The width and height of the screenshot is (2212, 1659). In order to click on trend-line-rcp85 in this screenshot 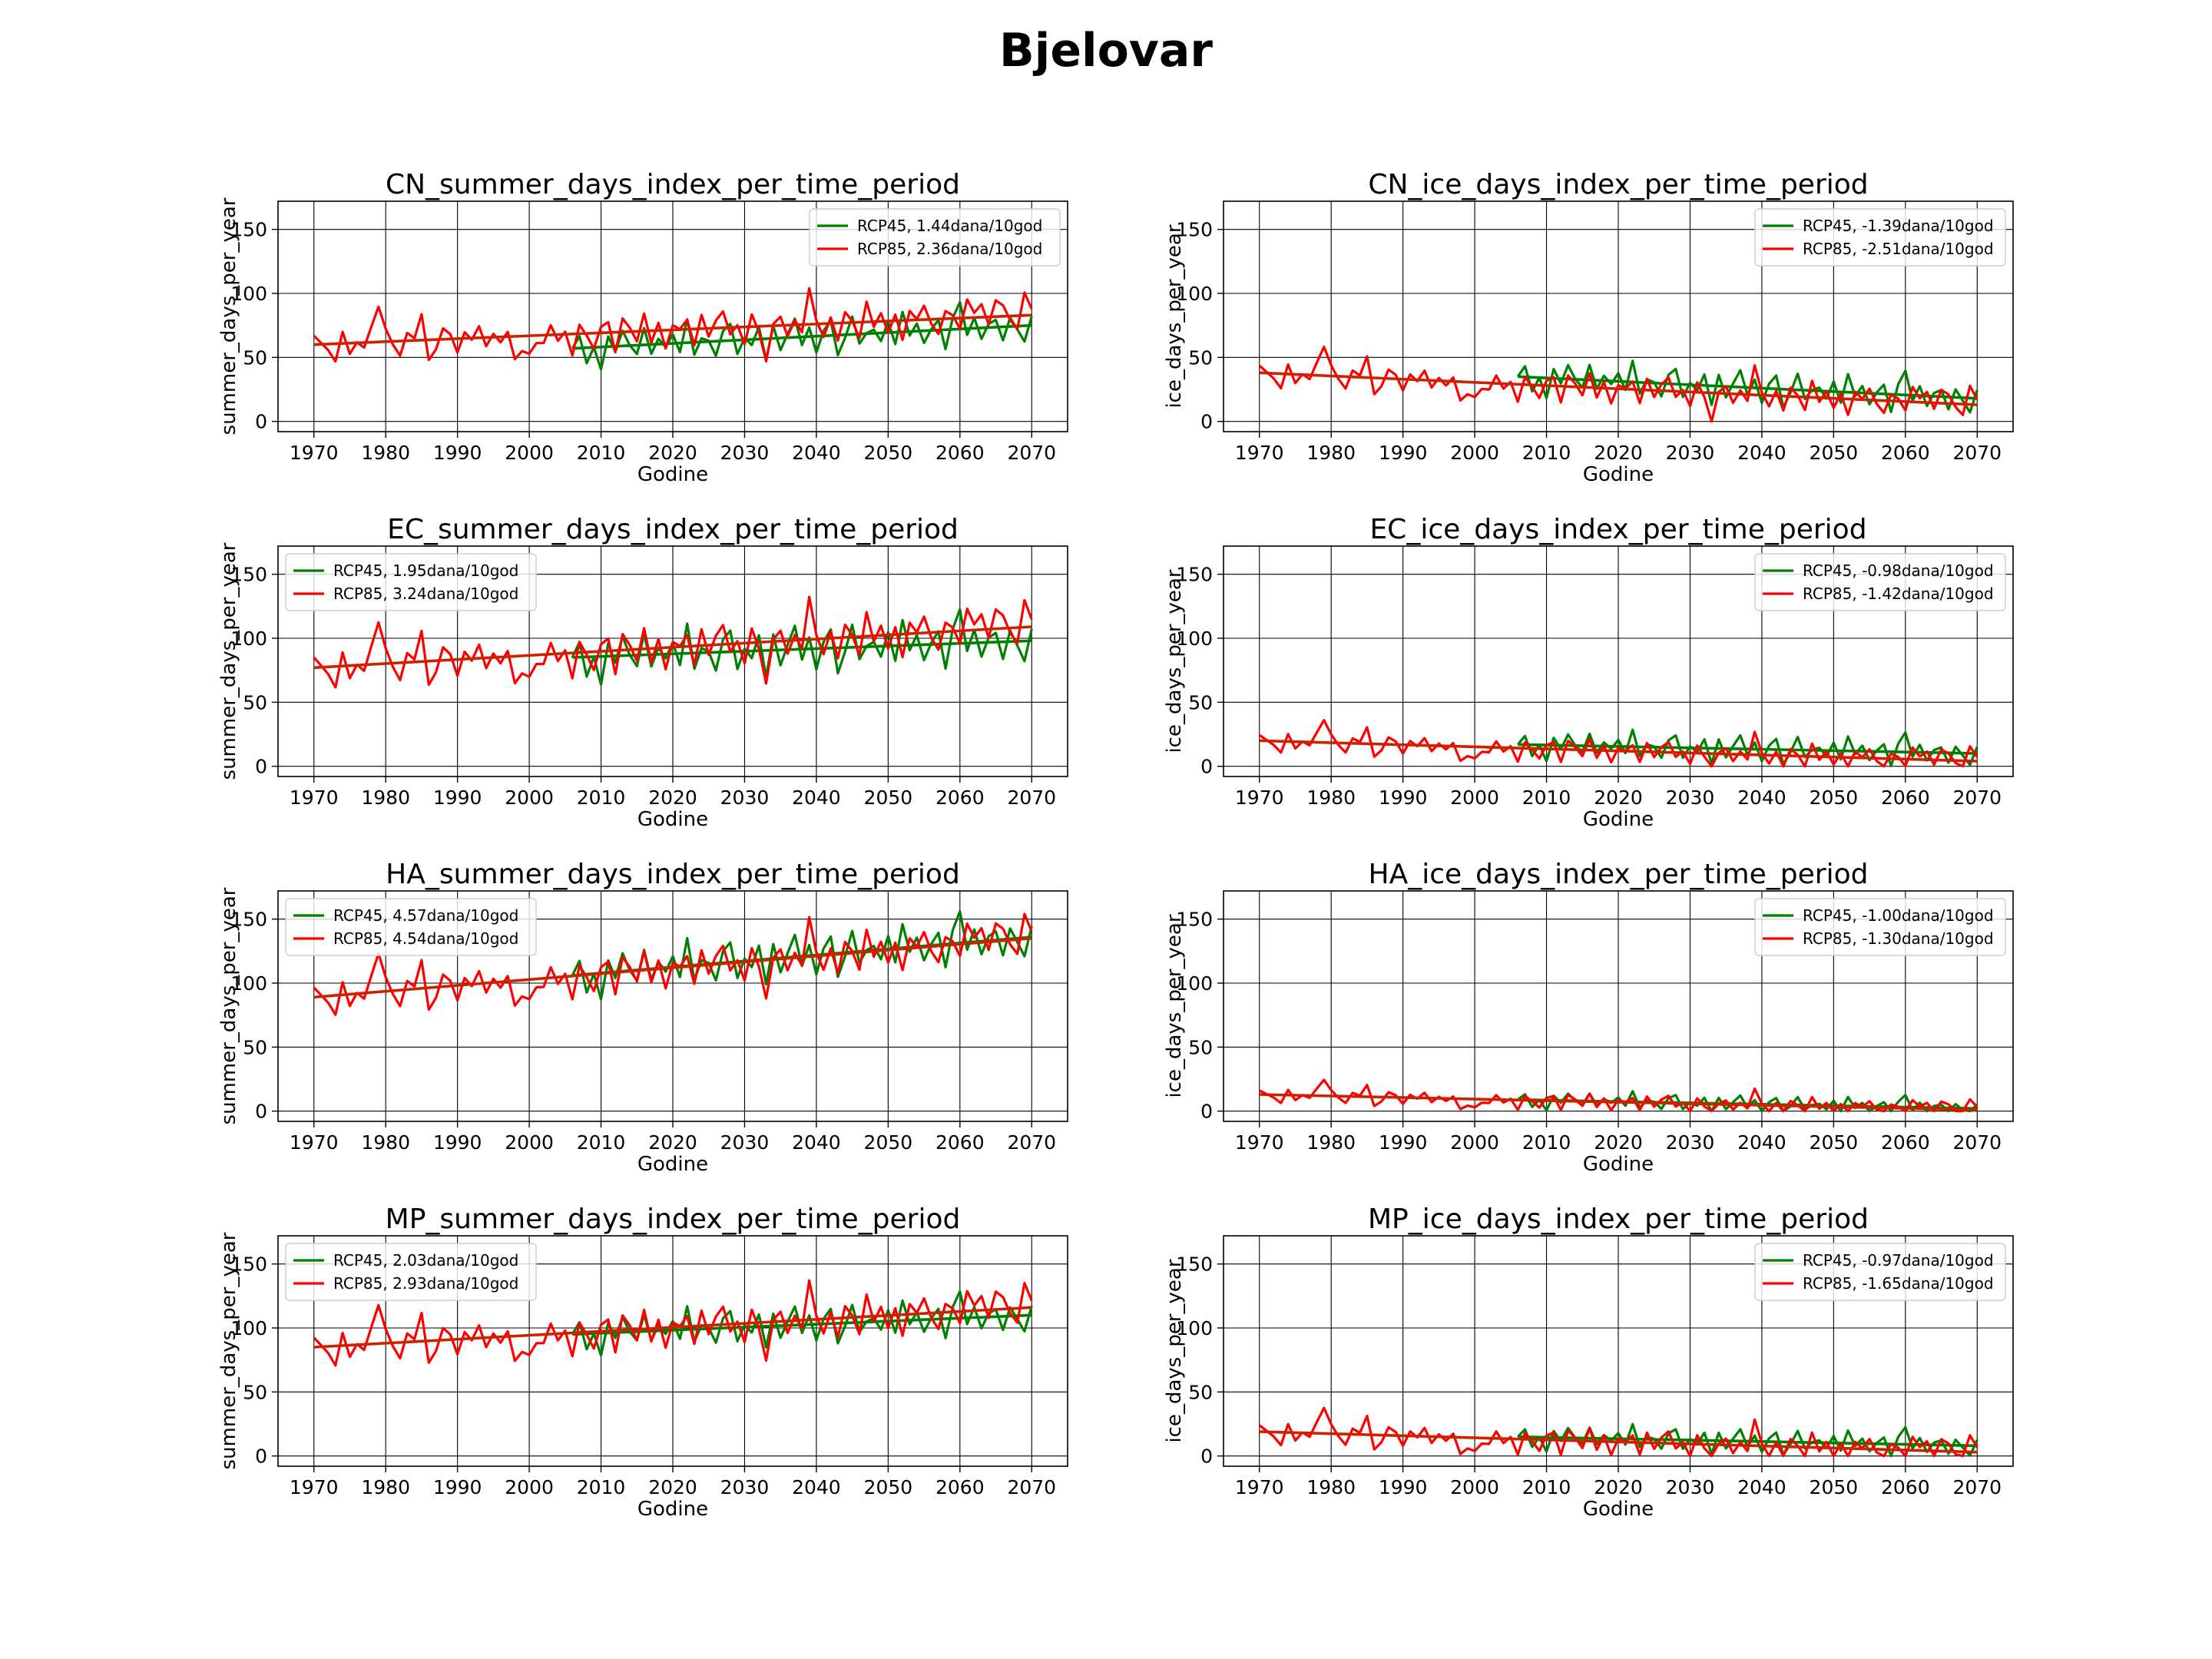, I will do `click(1618, 1102)`.